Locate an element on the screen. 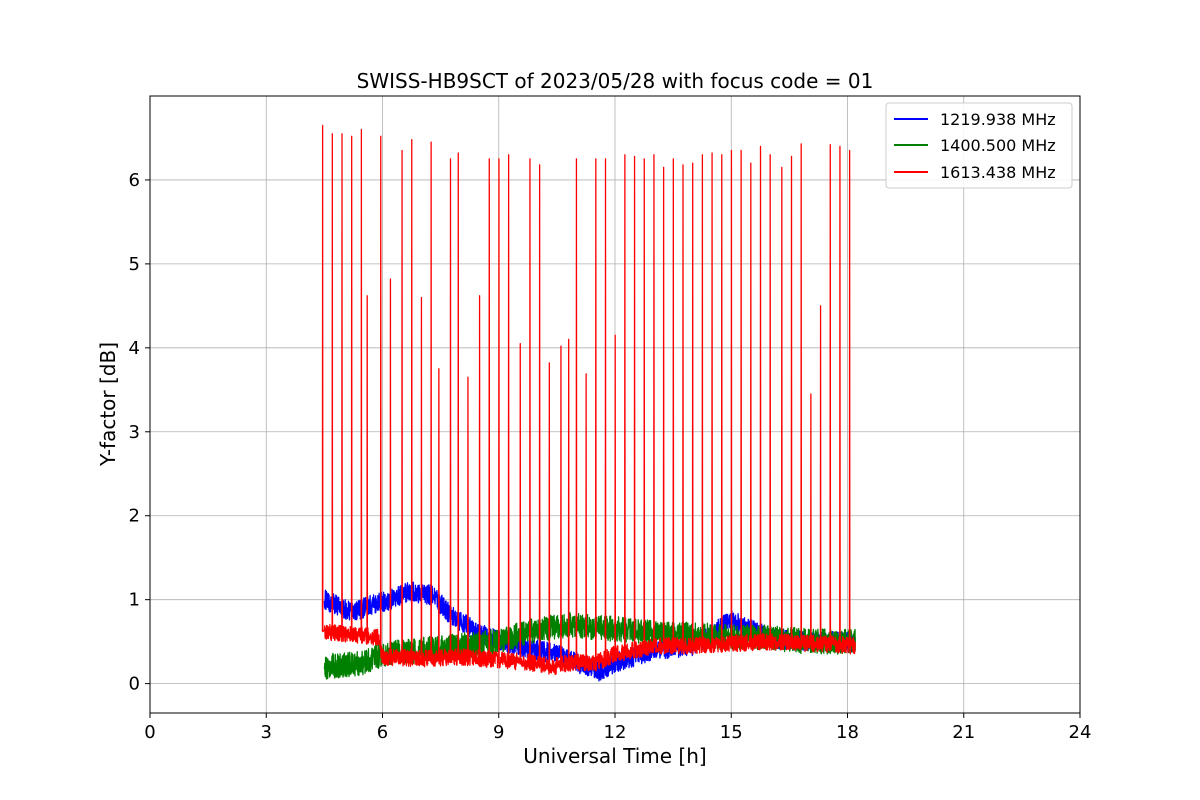  y-tick-label: 3 is located at coordinates (134, 432).